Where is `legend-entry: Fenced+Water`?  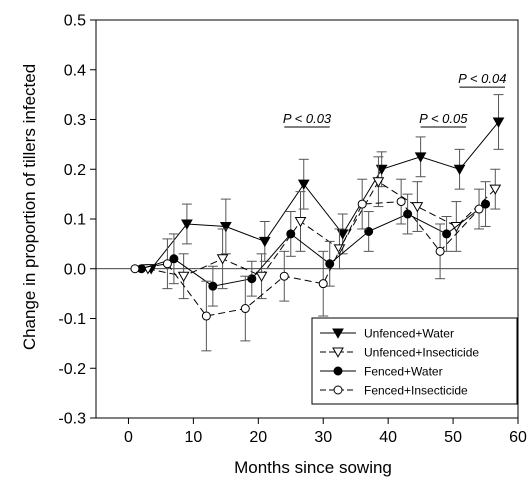
legend-entry: Fenced+Water is located at coordinates (381, 372).